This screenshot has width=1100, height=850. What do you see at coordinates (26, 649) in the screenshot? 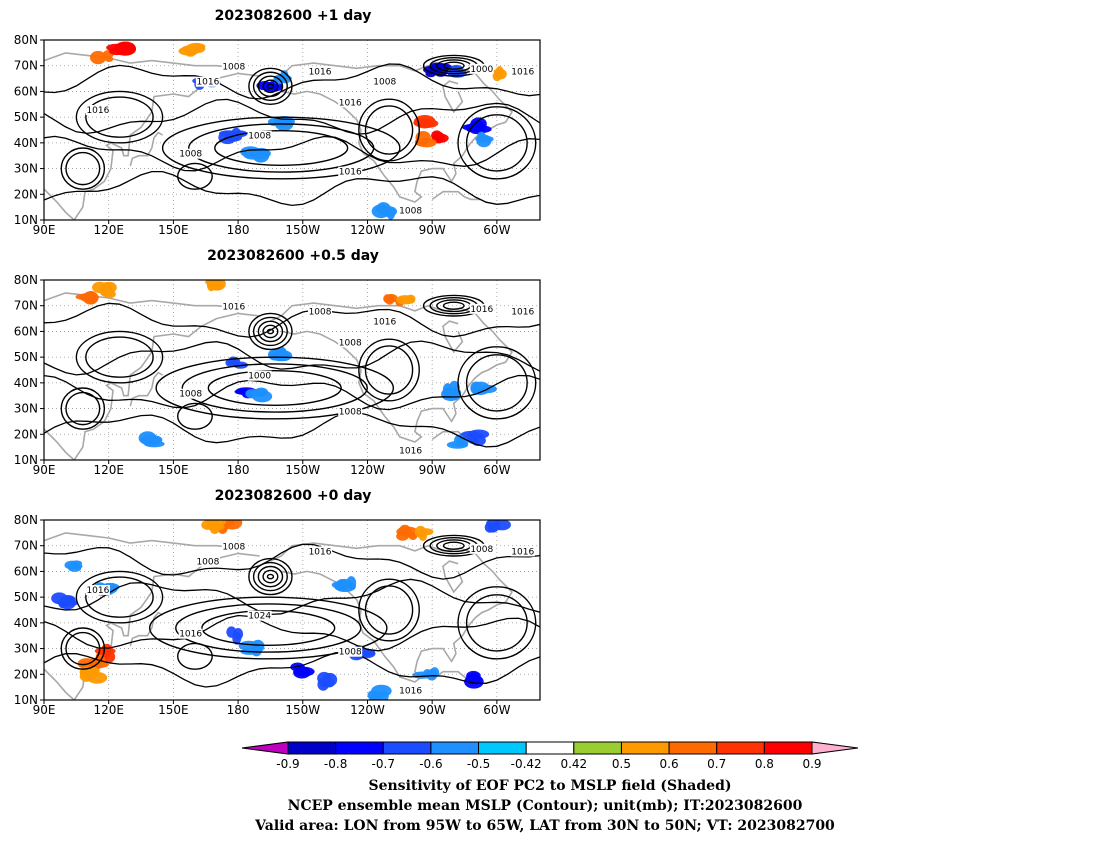
I see `lat-tick-label: 30N` at bounding box center [26, 649].